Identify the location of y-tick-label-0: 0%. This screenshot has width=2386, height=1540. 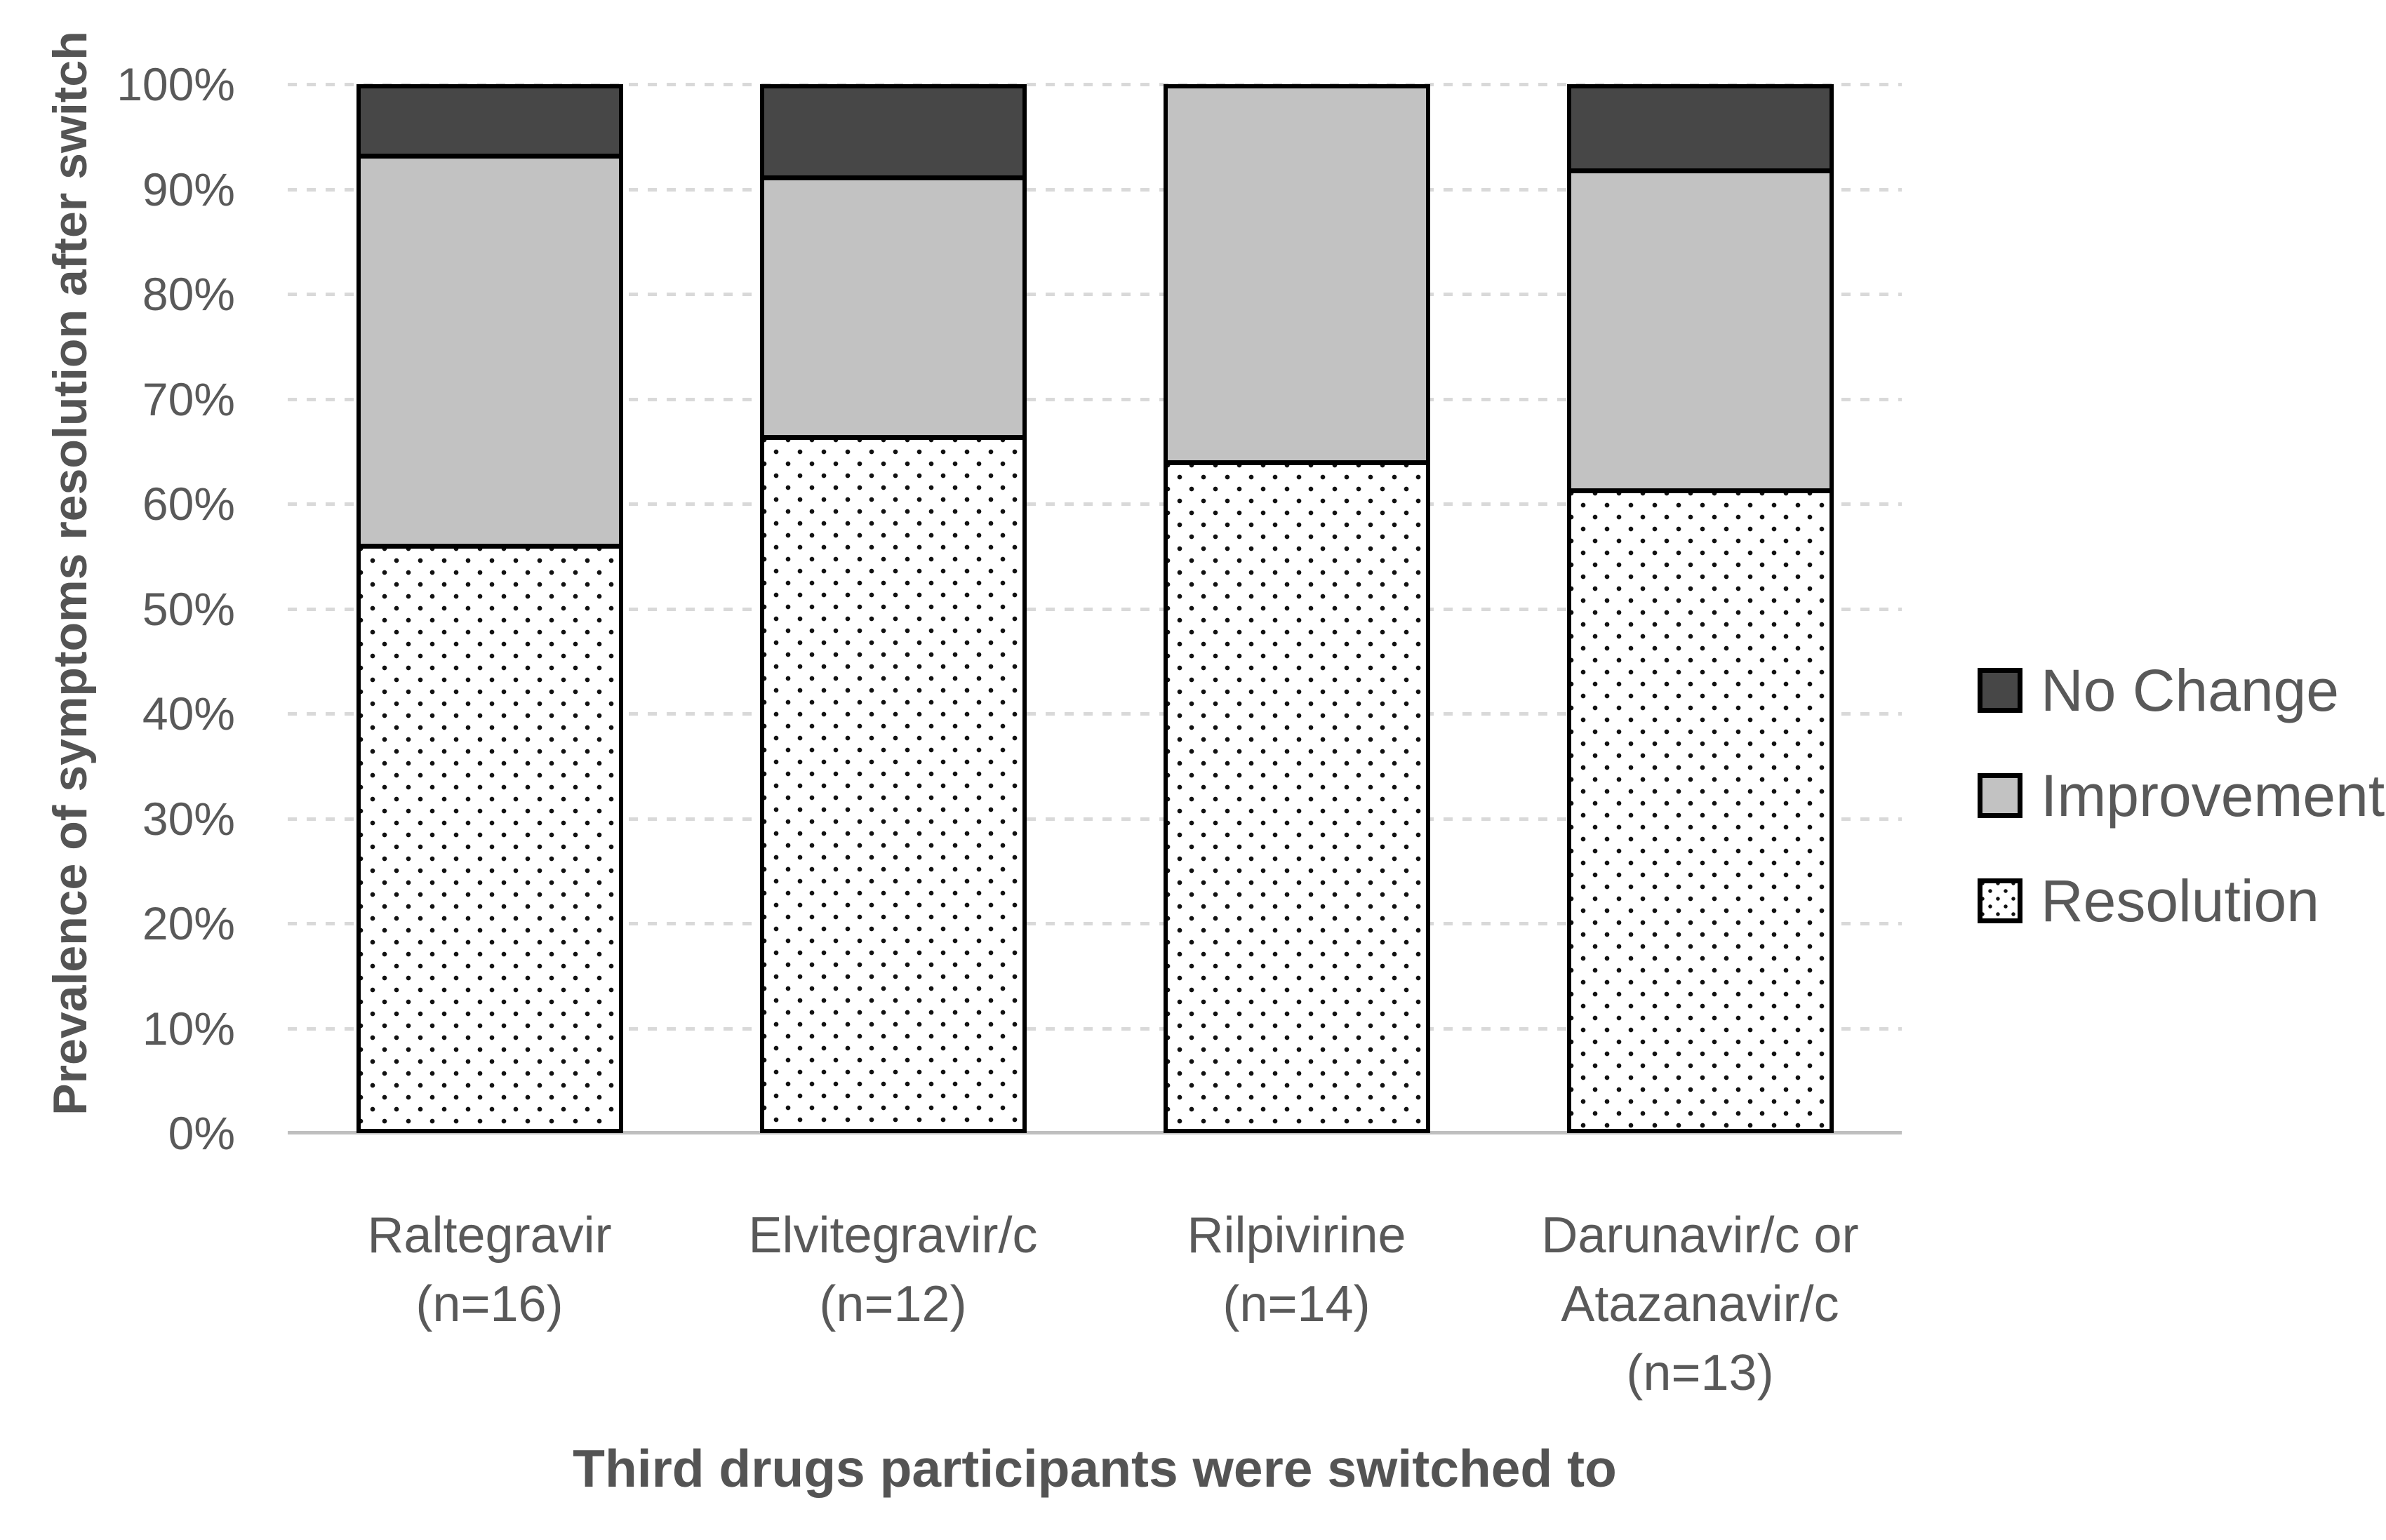
(202, 1133).